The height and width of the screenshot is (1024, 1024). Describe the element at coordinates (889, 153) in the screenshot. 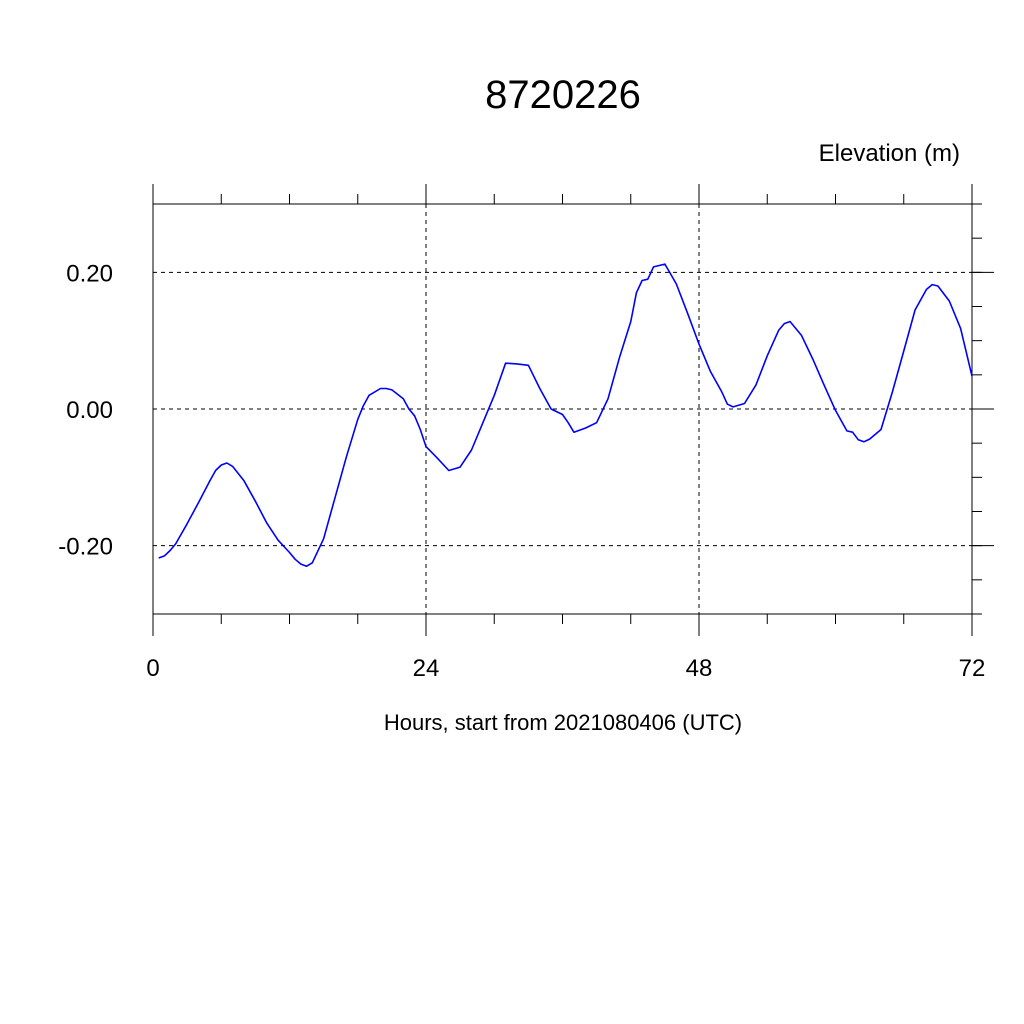

I see `y-axis-label: Elevation (m)` at that location.